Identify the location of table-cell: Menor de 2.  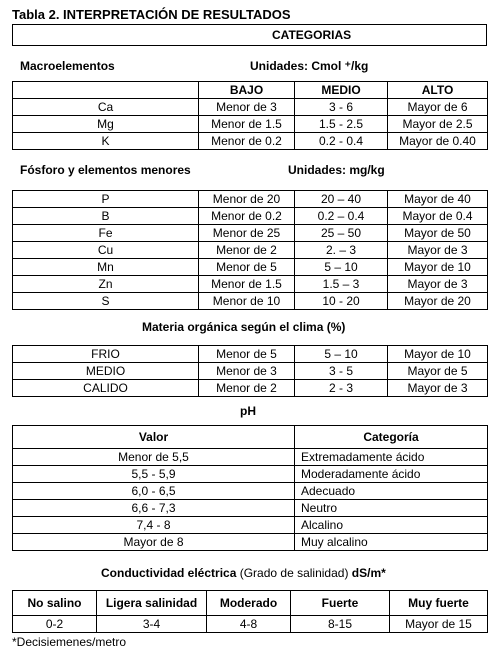
(246, 388).